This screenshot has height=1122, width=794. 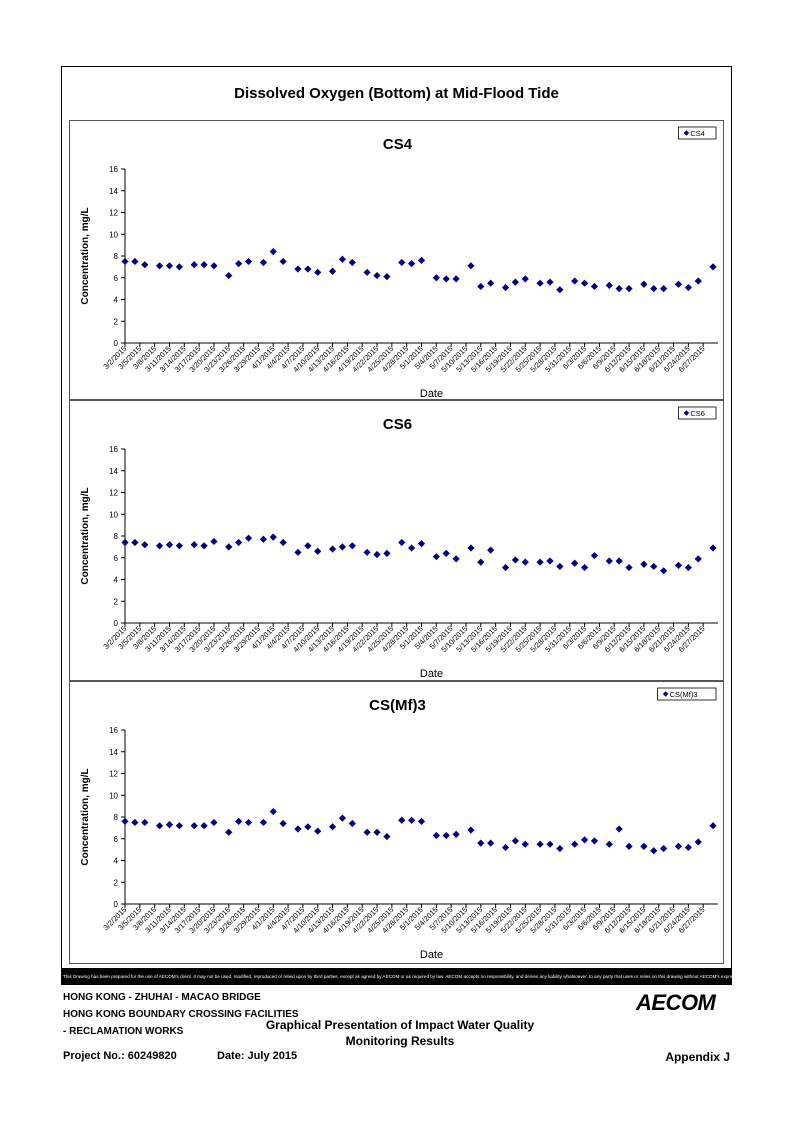 What do you see at coordinates (116, 580) in the screenshot?
I see `y-tick-label-1-4: 4` at bounding box center [116, 580].